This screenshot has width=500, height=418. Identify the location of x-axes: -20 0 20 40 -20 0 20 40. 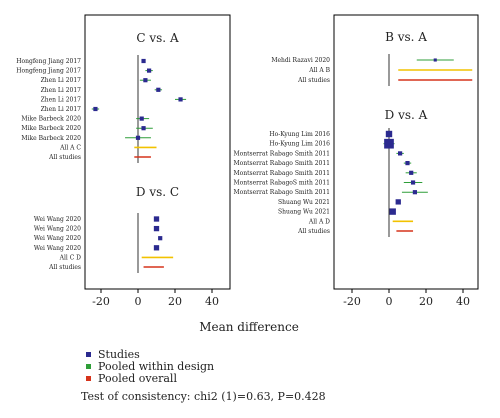
(281, 298).